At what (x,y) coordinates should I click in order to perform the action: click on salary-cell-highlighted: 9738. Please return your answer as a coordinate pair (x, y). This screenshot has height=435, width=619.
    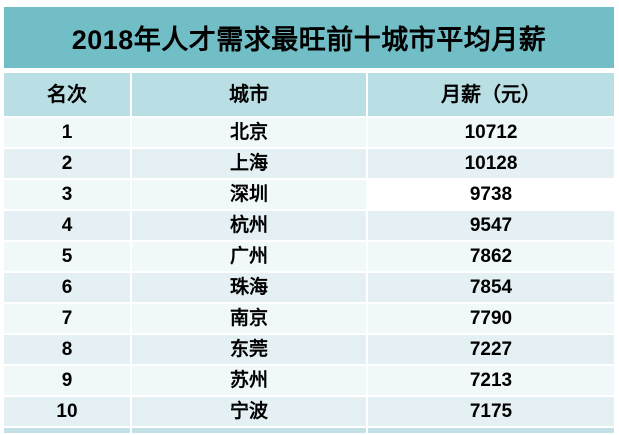
    Looking at the image, I should click on (491, 194).